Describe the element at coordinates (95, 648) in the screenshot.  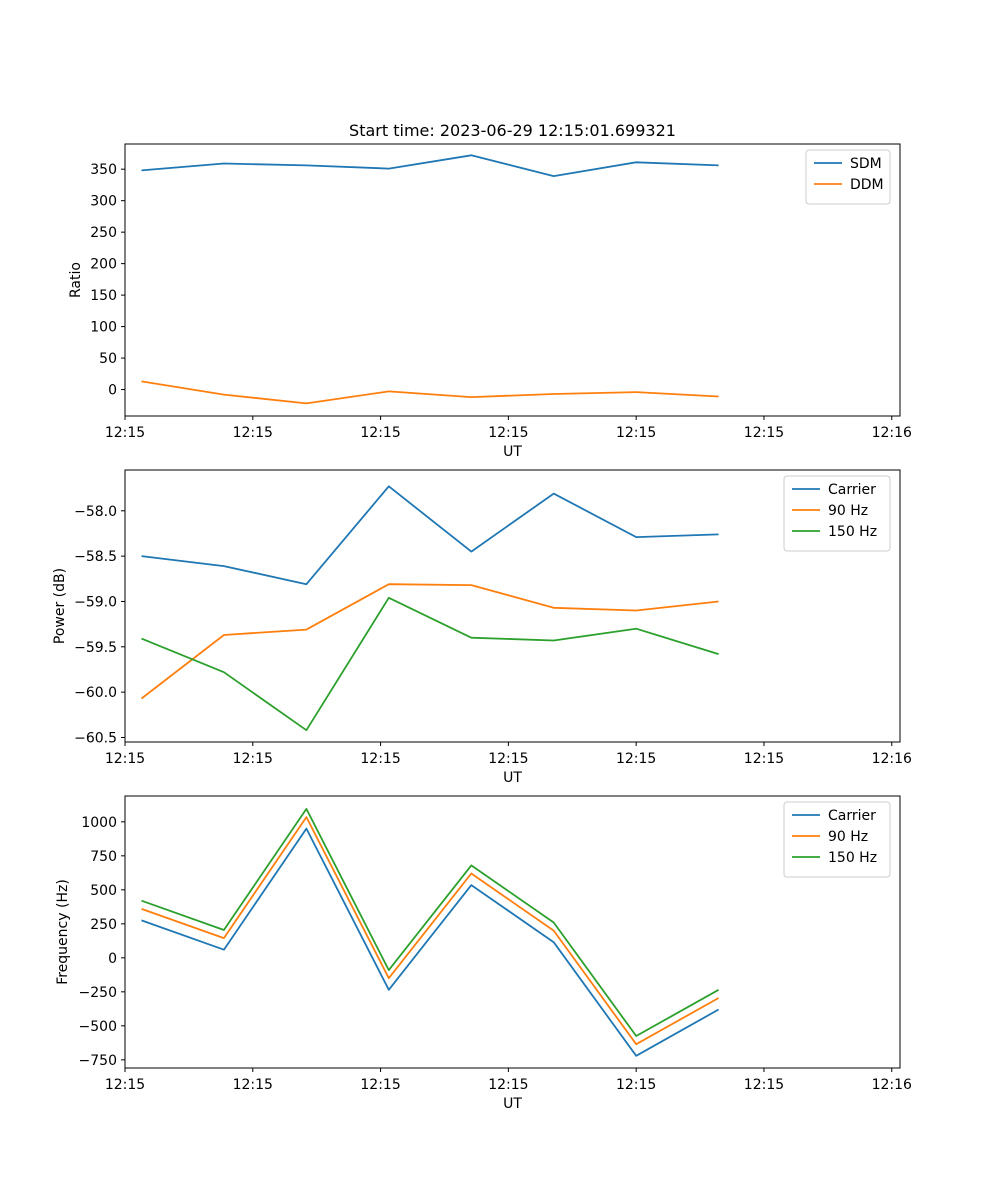
I see `y-tick-label: −59.5` at that location.